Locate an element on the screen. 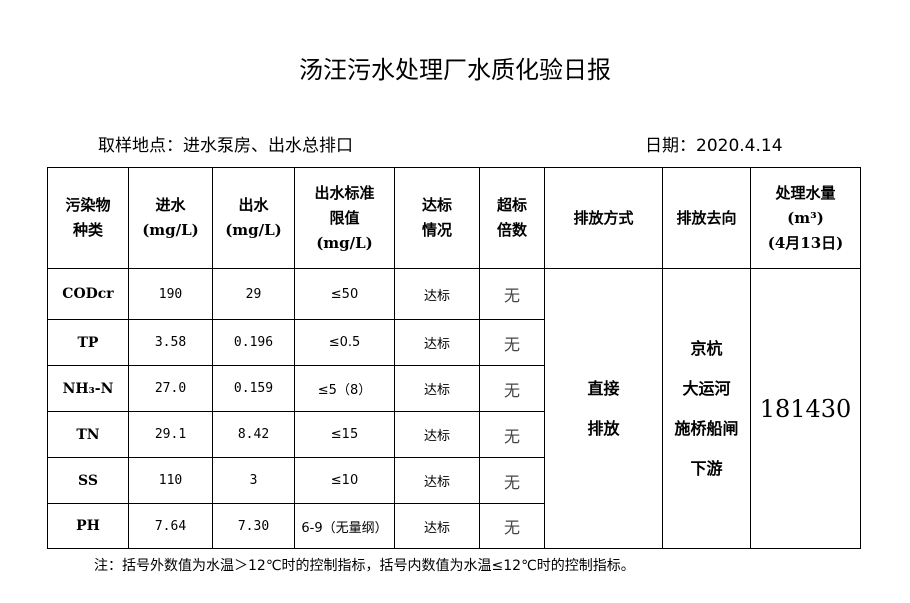 Image resolution: width=910 pixels, height=603 pixels. table-row: NH₃-N 27.0 0.159 ≤5（8） 达标 无 is located at coordinates (454, 388).